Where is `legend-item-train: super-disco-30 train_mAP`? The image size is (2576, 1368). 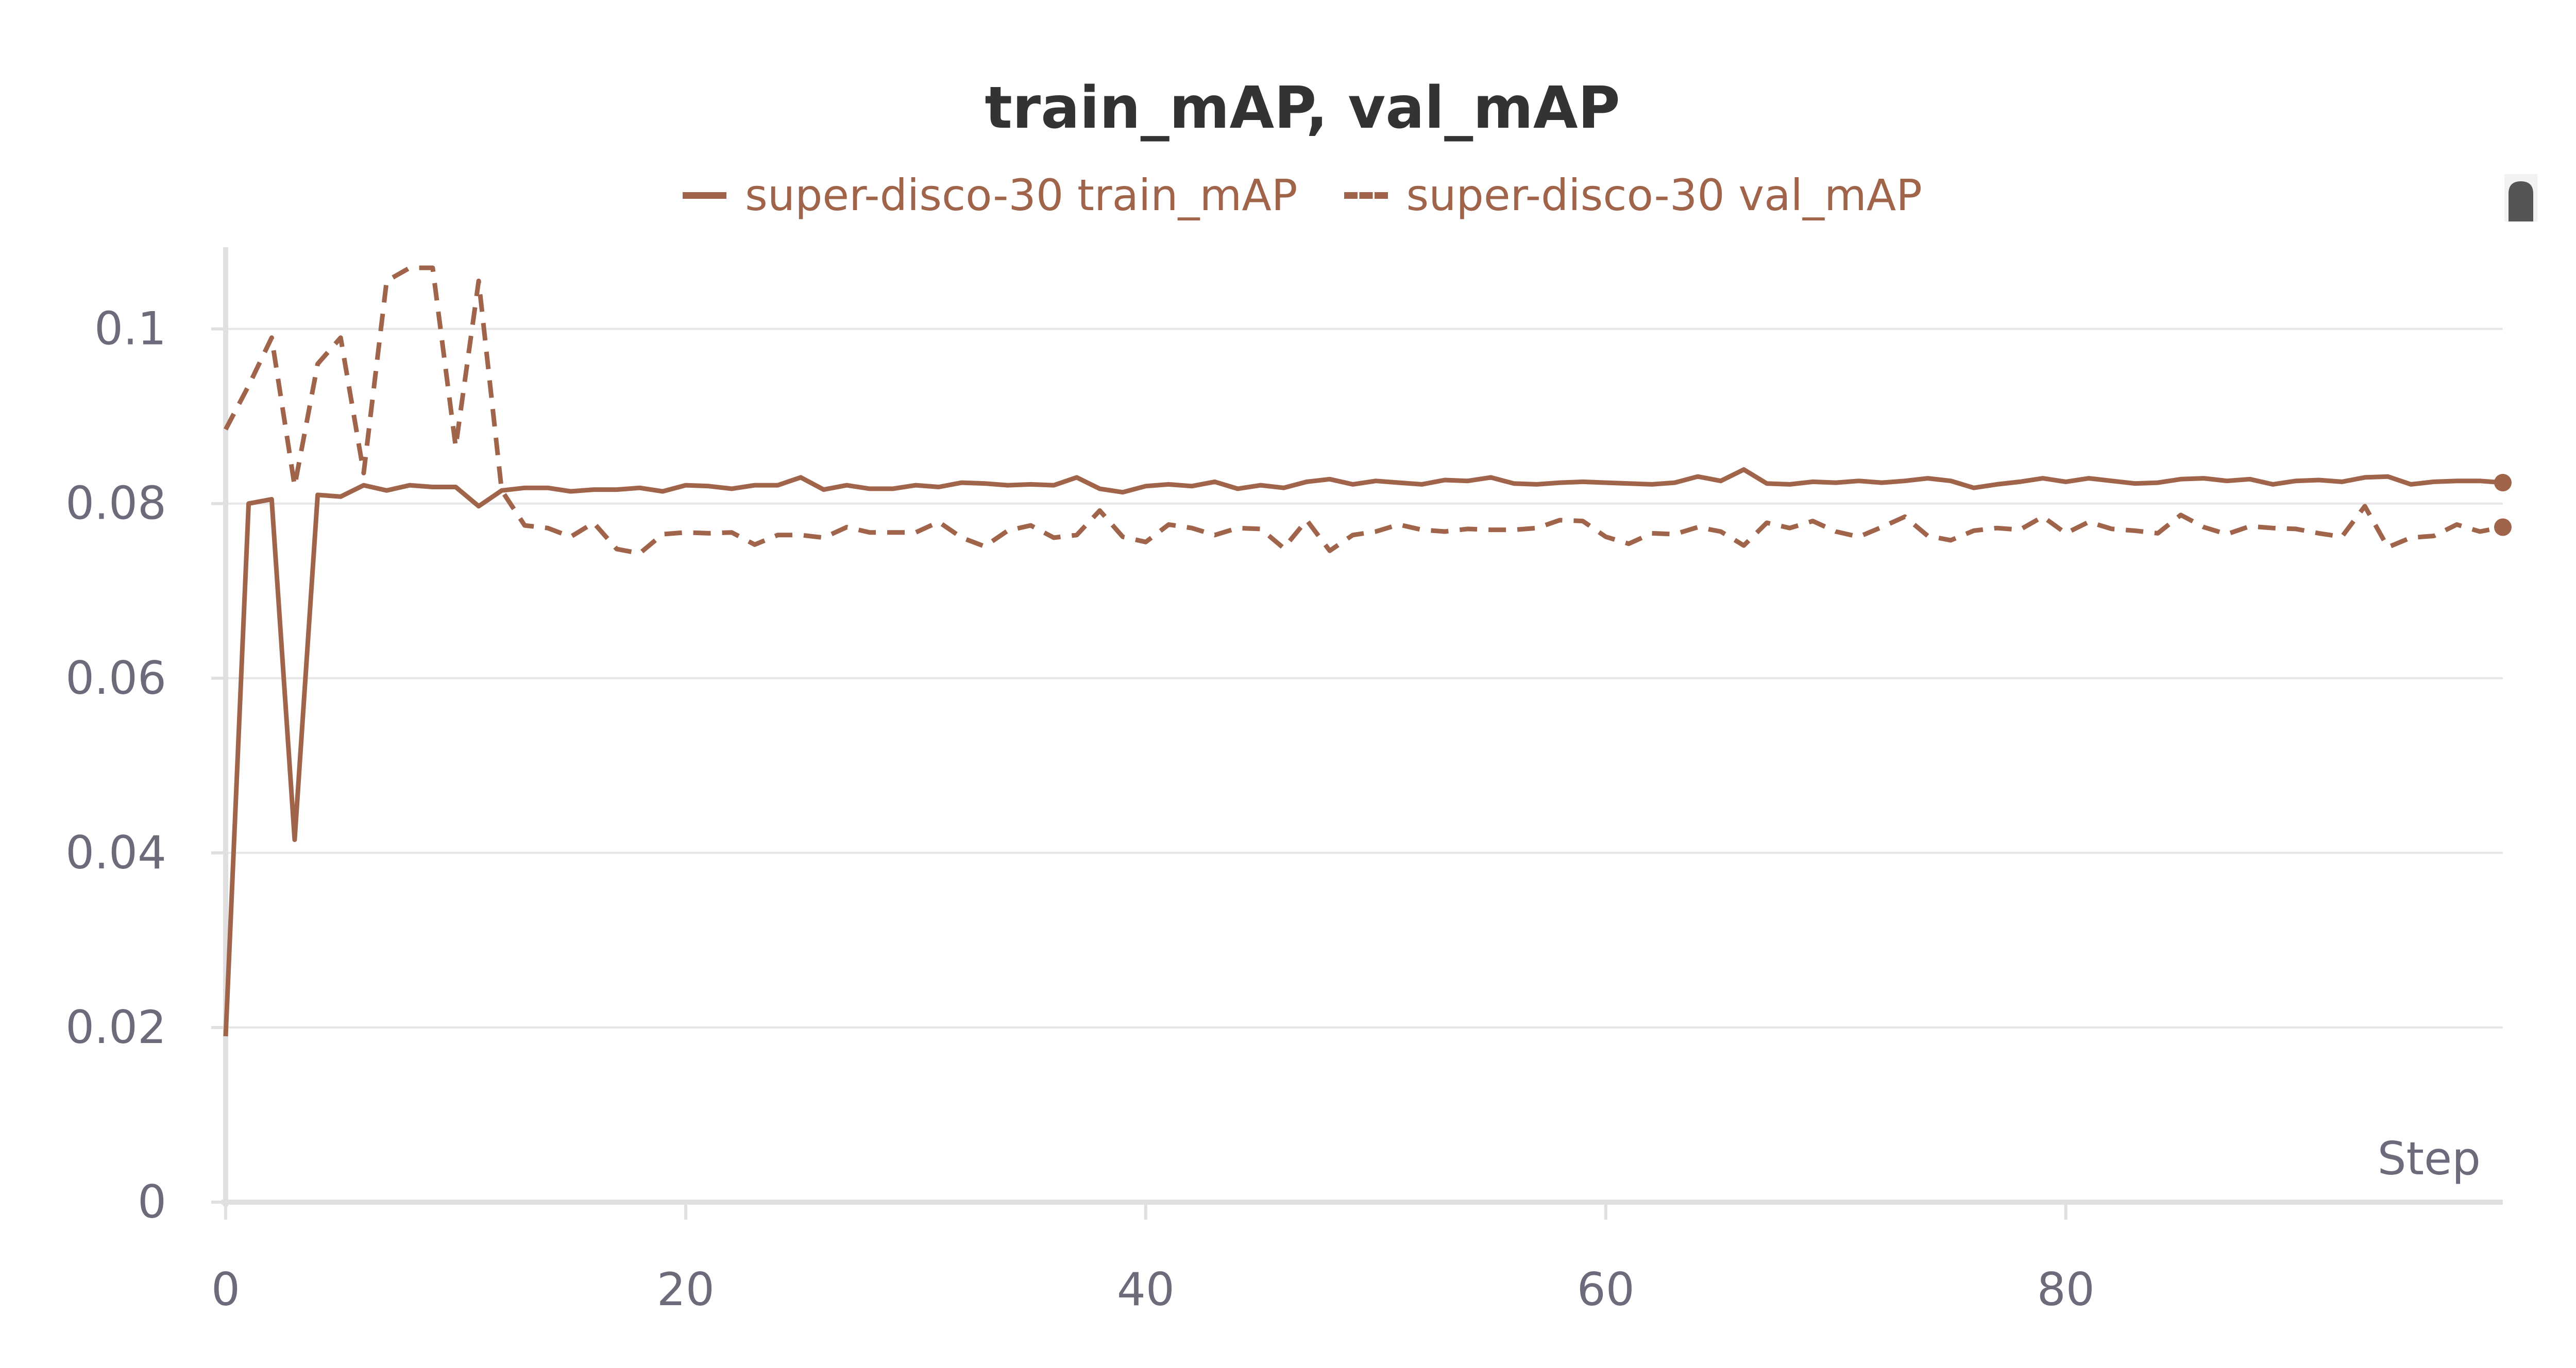
legend-item-train: super-disco-30 train_mAP is located at coordinates (990, 195).